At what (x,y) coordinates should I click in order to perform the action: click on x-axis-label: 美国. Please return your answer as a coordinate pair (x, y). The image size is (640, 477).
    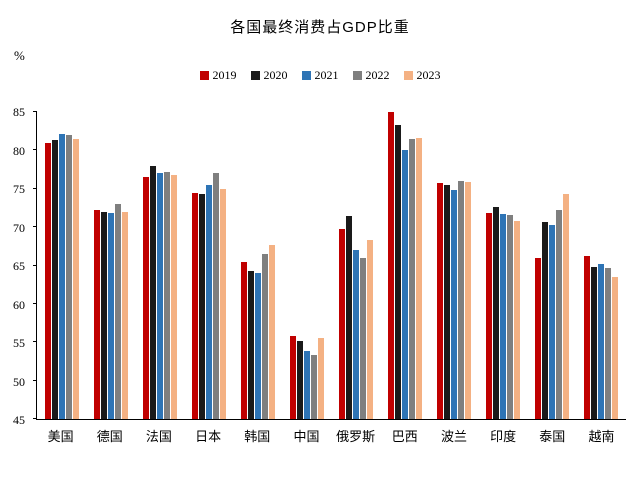
    Looking at the image, I should click on (60, 436).